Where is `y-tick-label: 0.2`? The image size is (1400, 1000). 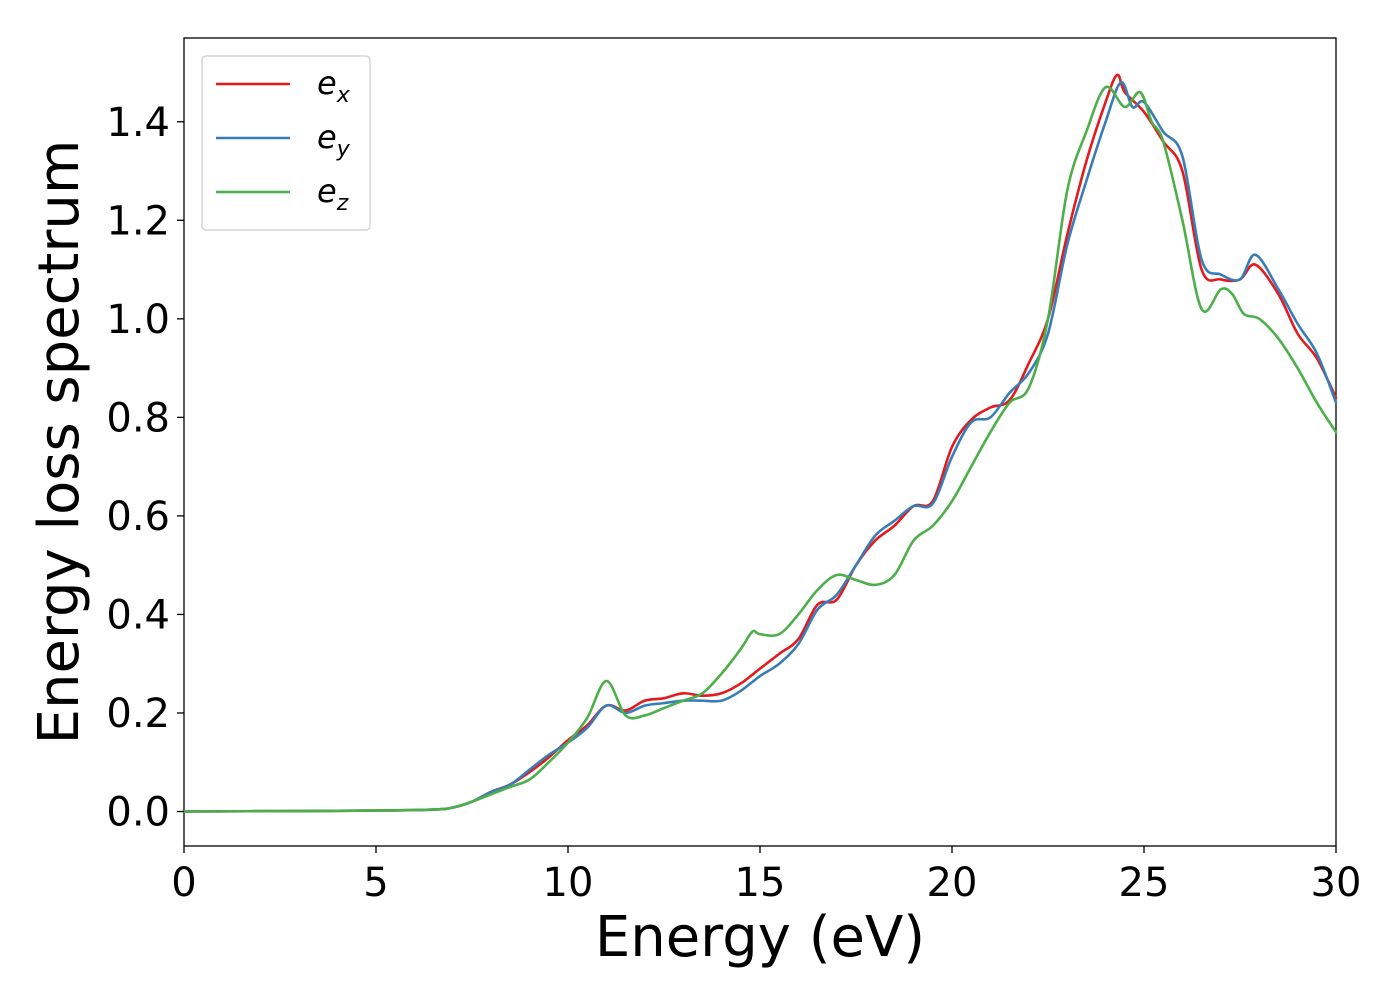 y-tick-label: 0.2 is located at coordinates (138, 714).